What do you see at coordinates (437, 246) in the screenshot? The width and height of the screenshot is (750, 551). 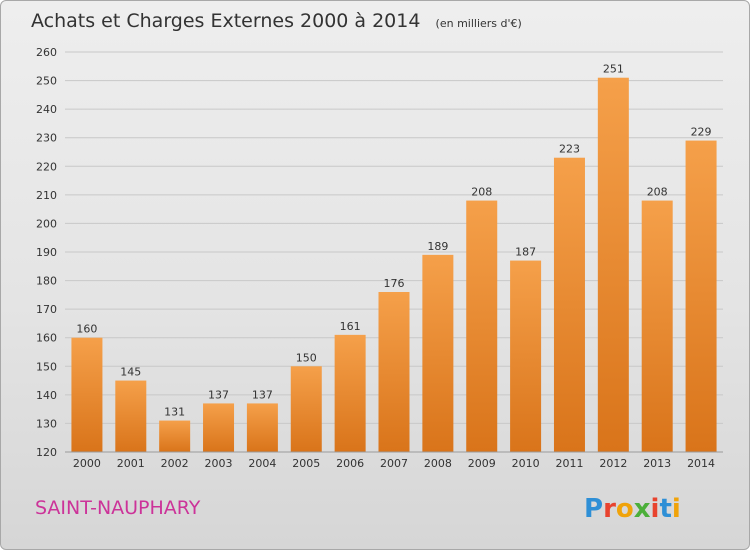 I see `value-label: 189` at bounding box center [437, 246].